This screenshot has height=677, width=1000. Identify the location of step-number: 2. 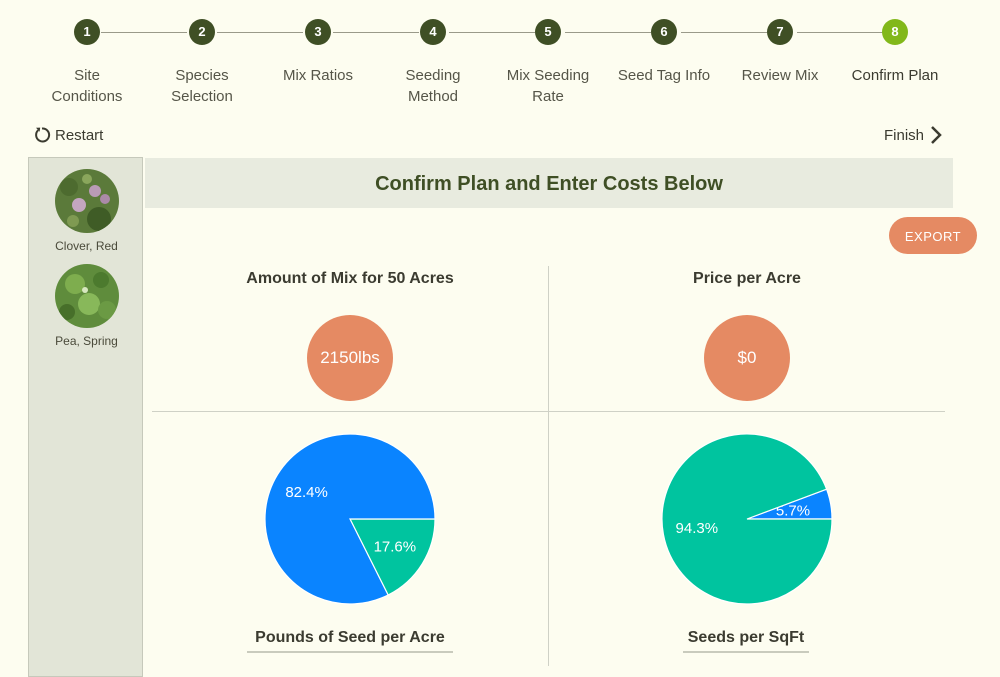
(202, 32).